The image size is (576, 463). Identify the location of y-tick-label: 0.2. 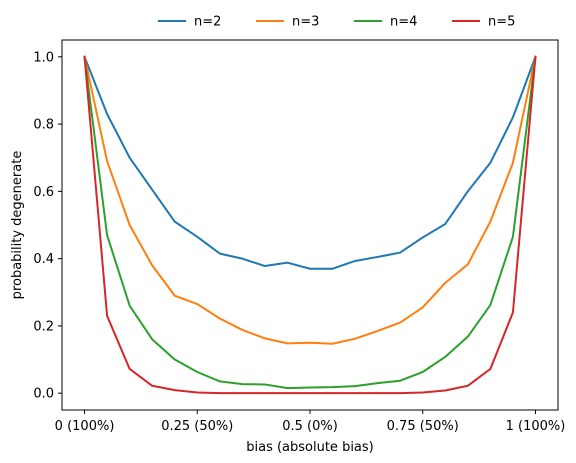
(43, 326).